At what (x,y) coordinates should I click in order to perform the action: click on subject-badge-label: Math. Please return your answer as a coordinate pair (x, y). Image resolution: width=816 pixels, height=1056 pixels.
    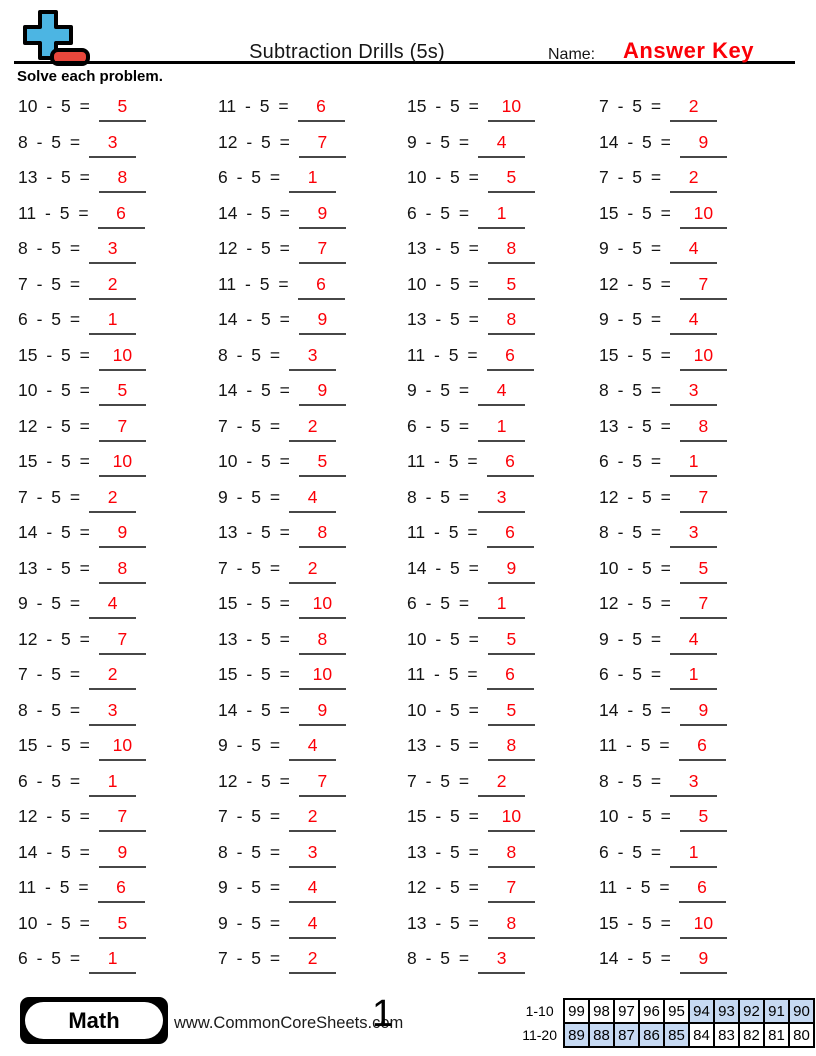
    Looking at the image, I should click on (94, 1020).